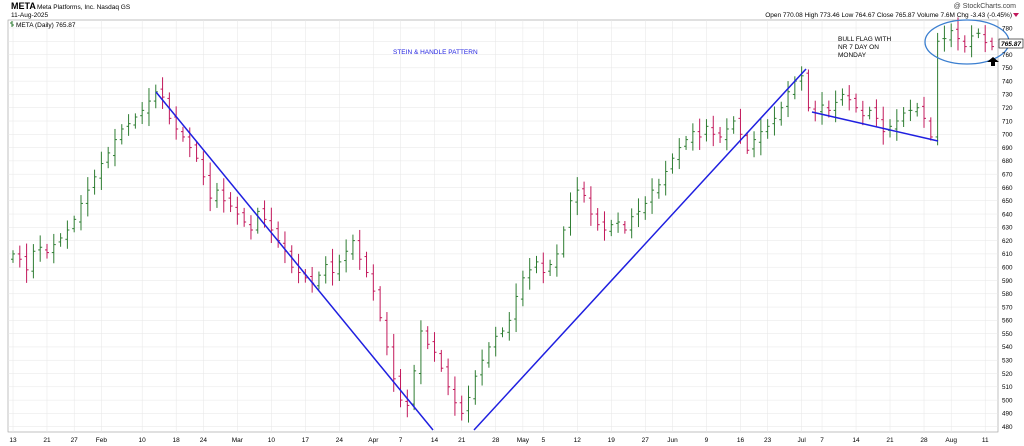  Describe the element at coordinates (12, 24) in the screenshot. I see `legend-swatch-icon` at that location.